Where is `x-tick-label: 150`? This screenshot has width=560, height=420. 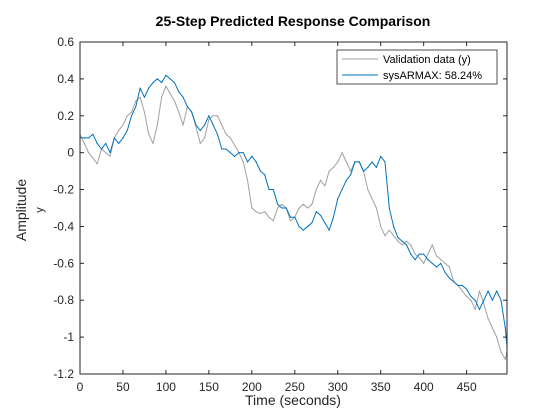 x-tick-label: 150 is located at coordinates (209, 387).